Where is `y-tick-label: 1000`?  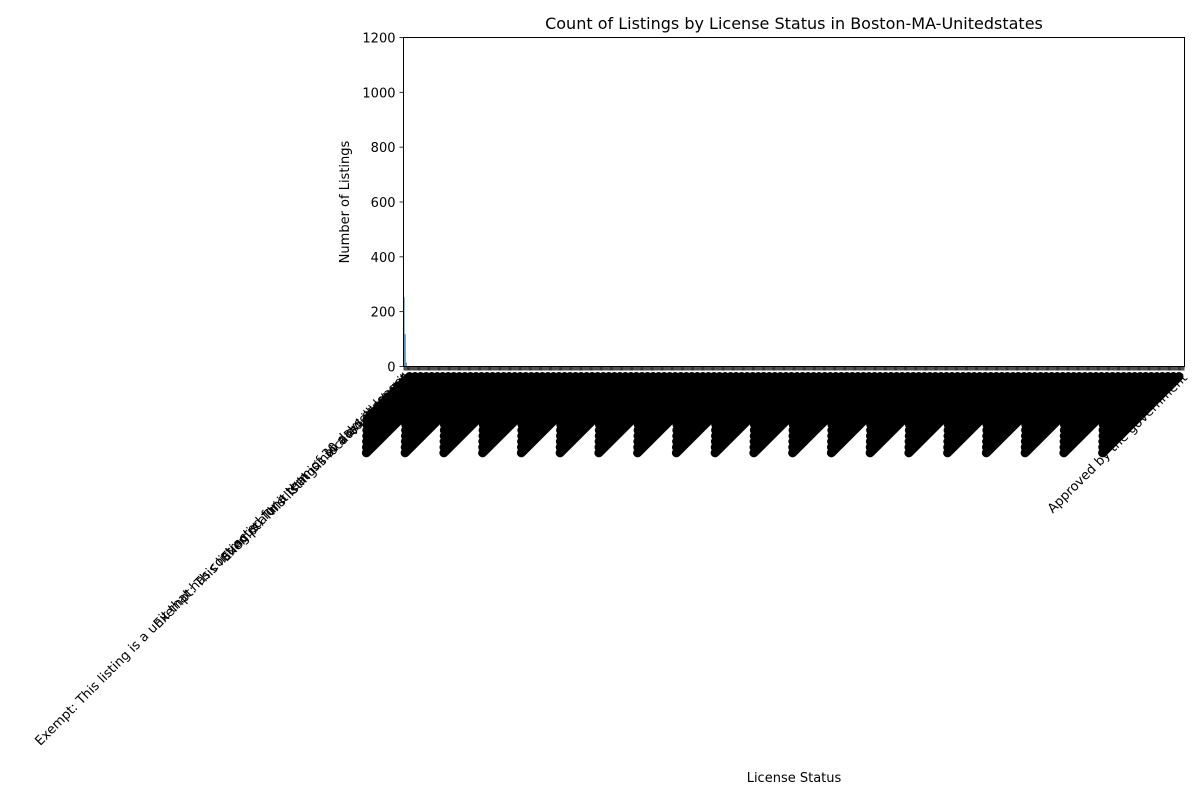 y-tick-label: 1000 is located at coordinates (378, 93).